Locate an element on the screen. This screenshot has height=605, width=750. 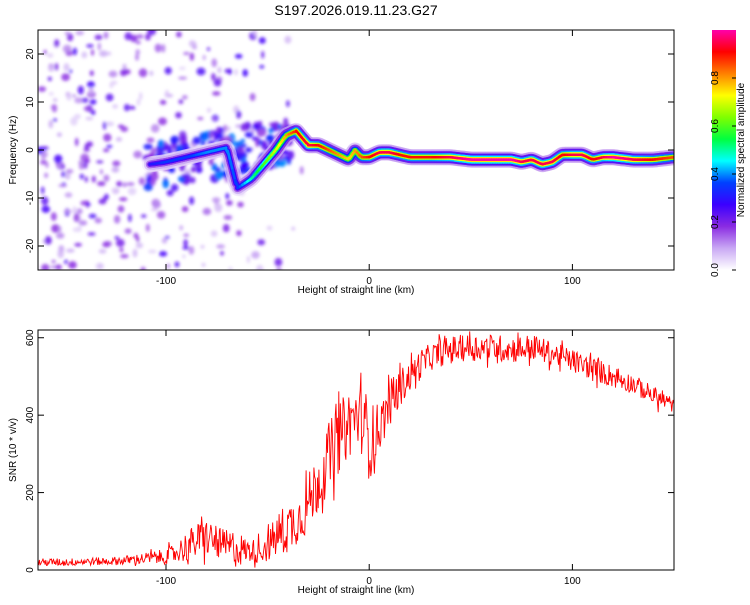
y-tick-label: -10 is located at coordinates (30, 197).